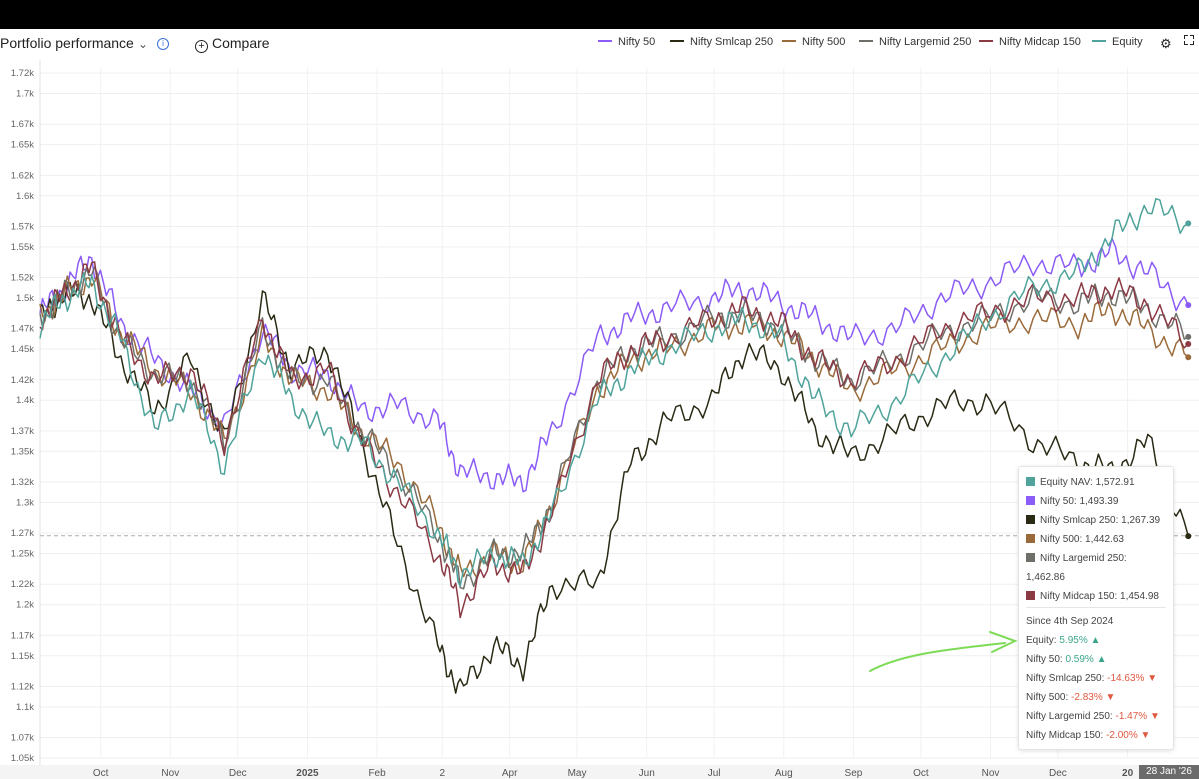 This screenshot has height=779, width=1199. What do you see at coordinates (22, 584) in the screenshot?
I see `y-tick-label: 1.22k` at bounding box center [22, 584].